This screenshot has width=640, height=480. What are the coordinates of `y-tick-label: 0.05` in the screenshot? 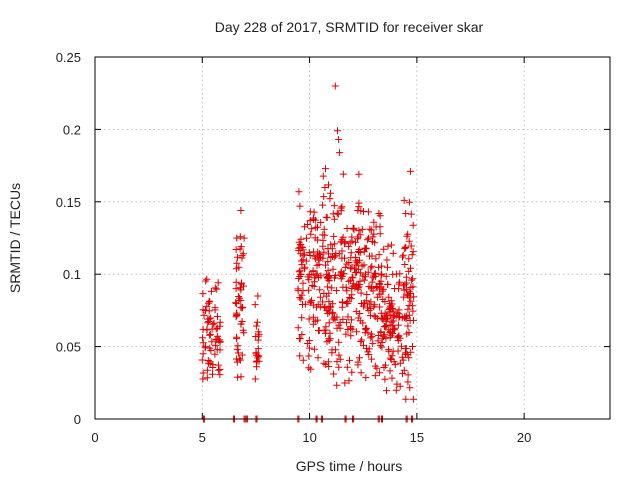 It's located at (68, 347).